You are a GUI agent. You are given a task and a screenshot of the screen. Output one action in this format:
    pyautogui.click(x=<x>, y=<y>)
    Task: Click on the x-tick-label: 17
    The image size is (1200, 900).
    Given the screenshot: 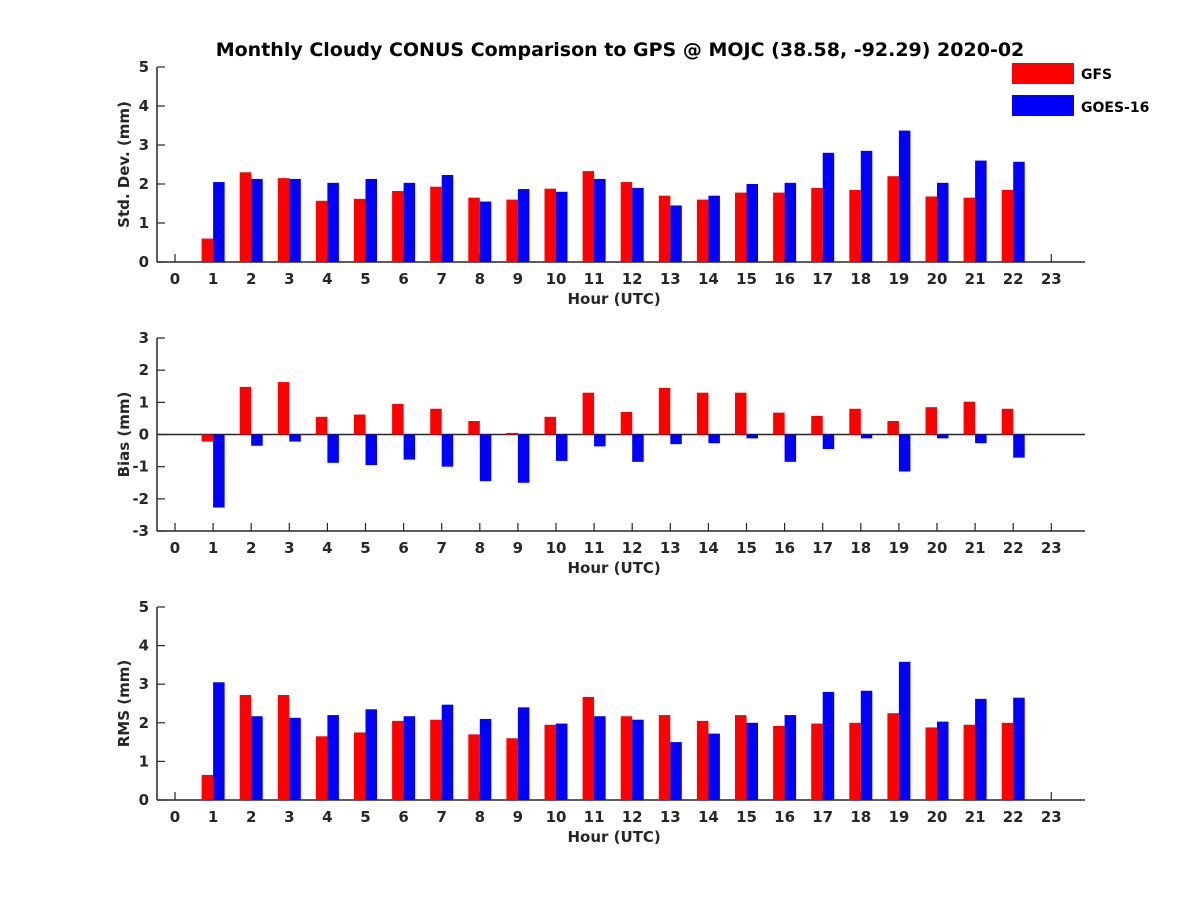 What is the action you would take?
    pyautogui.click(x=822, y=548)
    